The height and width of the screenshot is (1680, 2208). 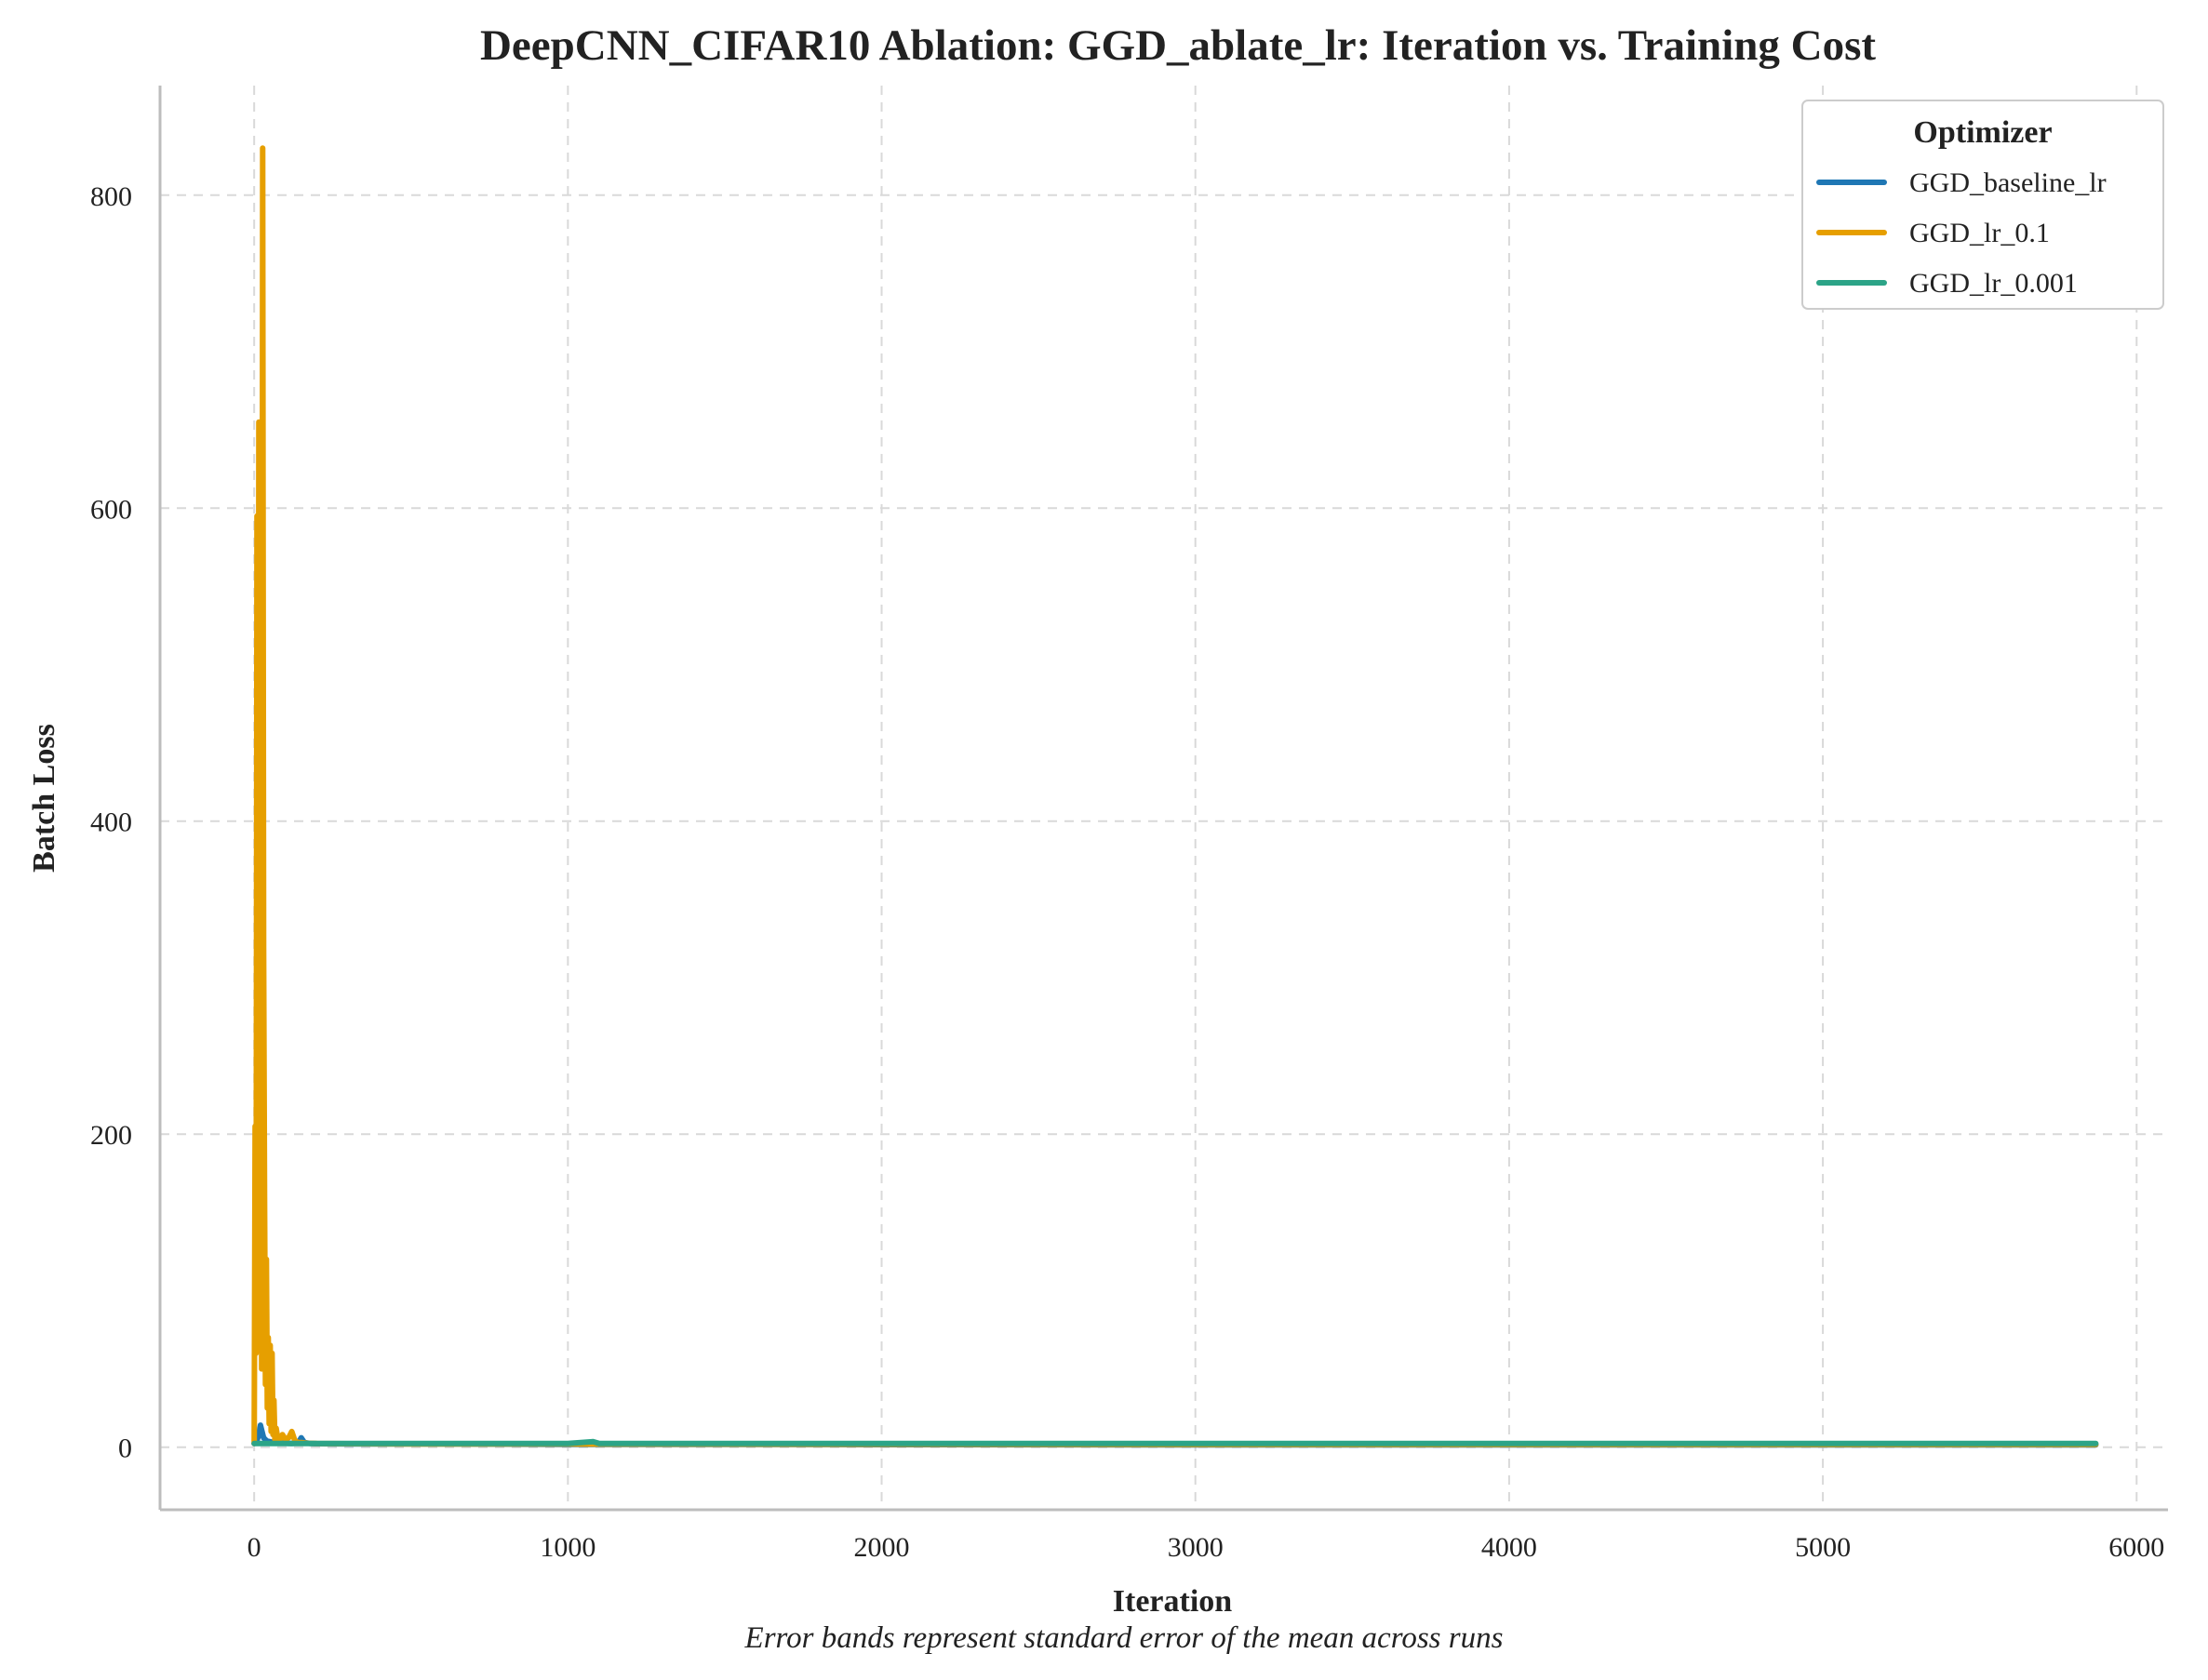 I want to click on y-axis-label: Batch Loss, so click(x=44, y=798).